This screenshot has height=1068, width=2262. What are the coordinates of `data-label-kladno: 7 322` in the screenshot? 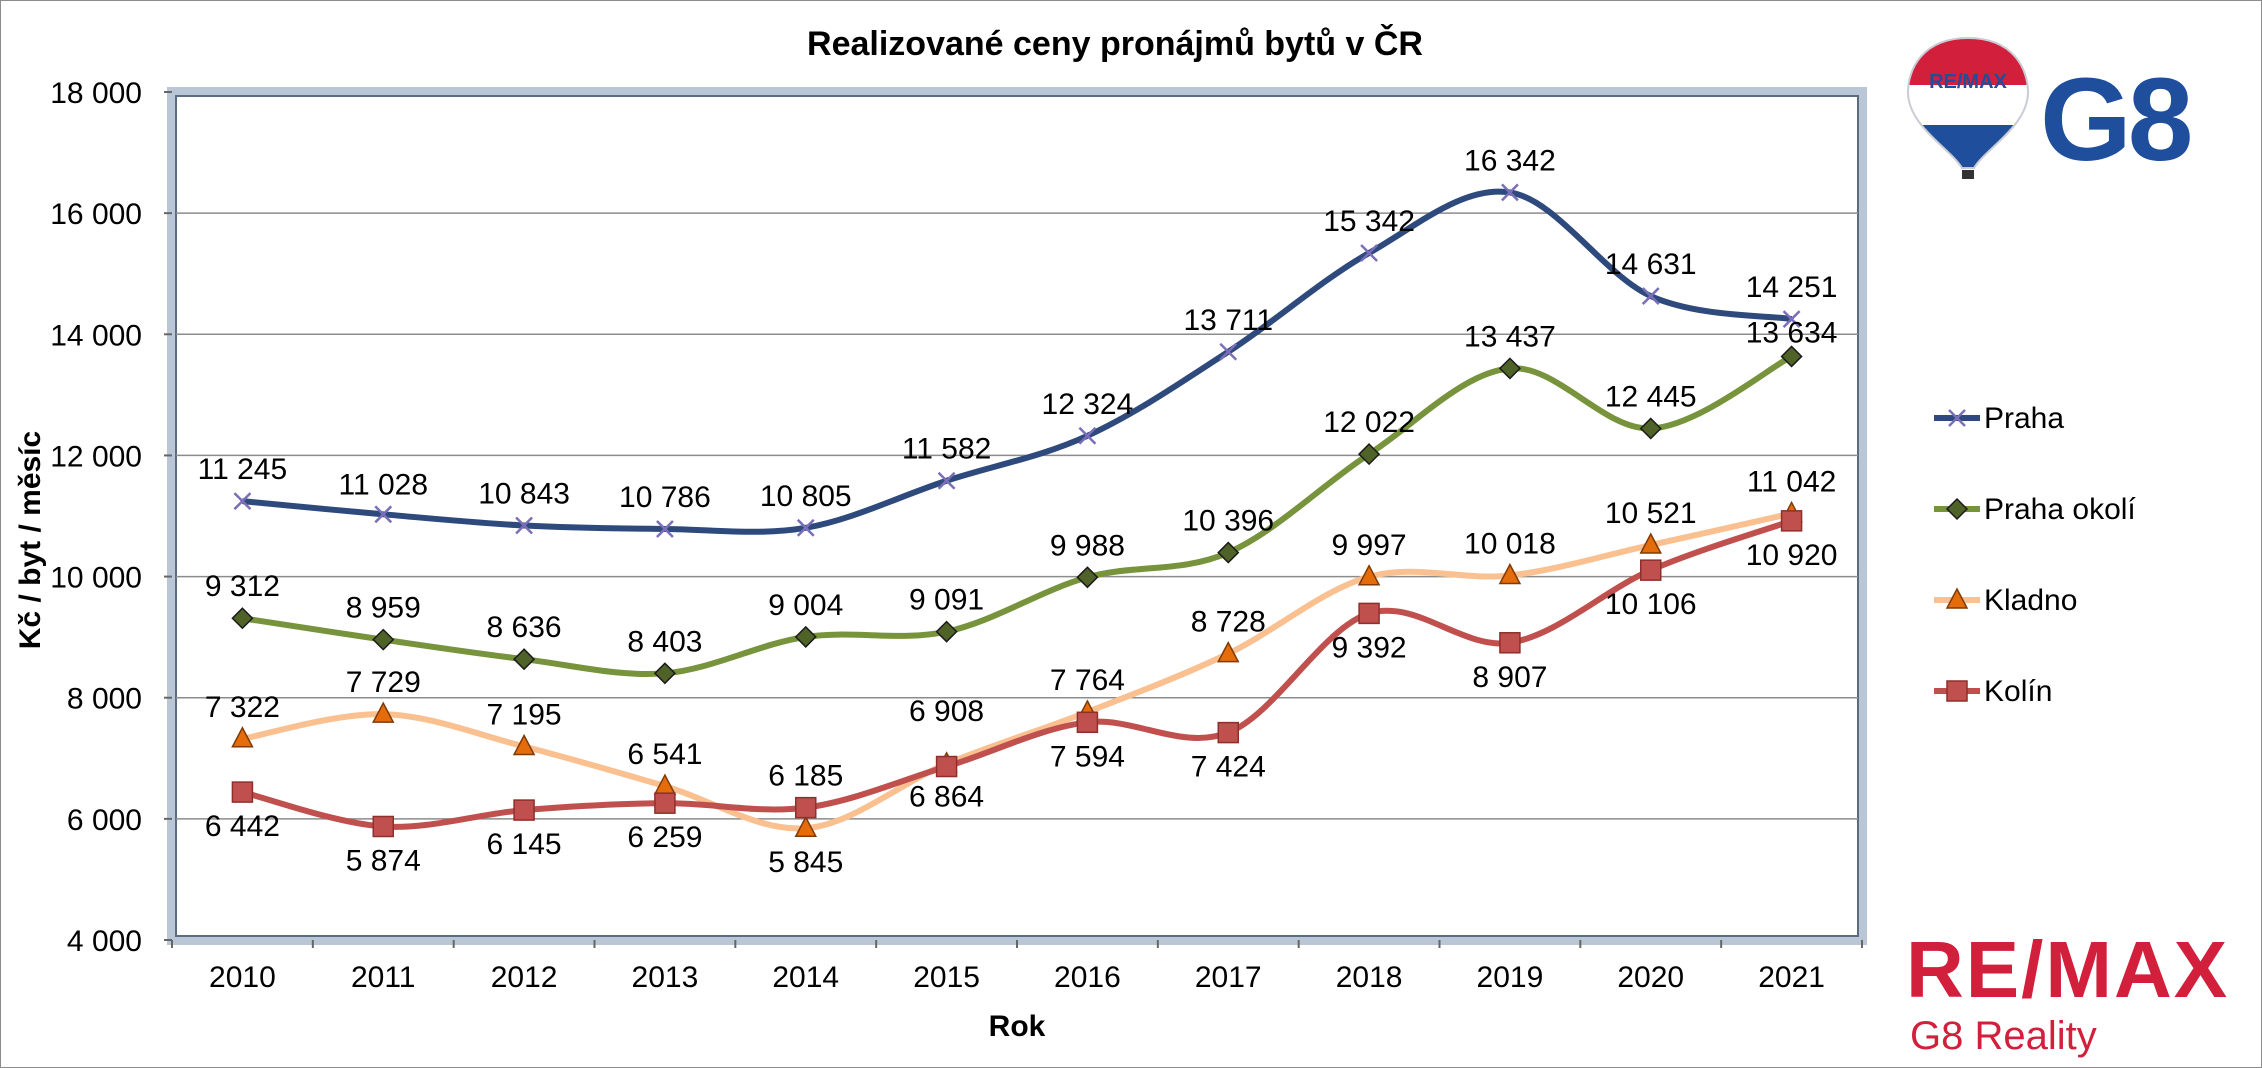 It's located at (242, 707).